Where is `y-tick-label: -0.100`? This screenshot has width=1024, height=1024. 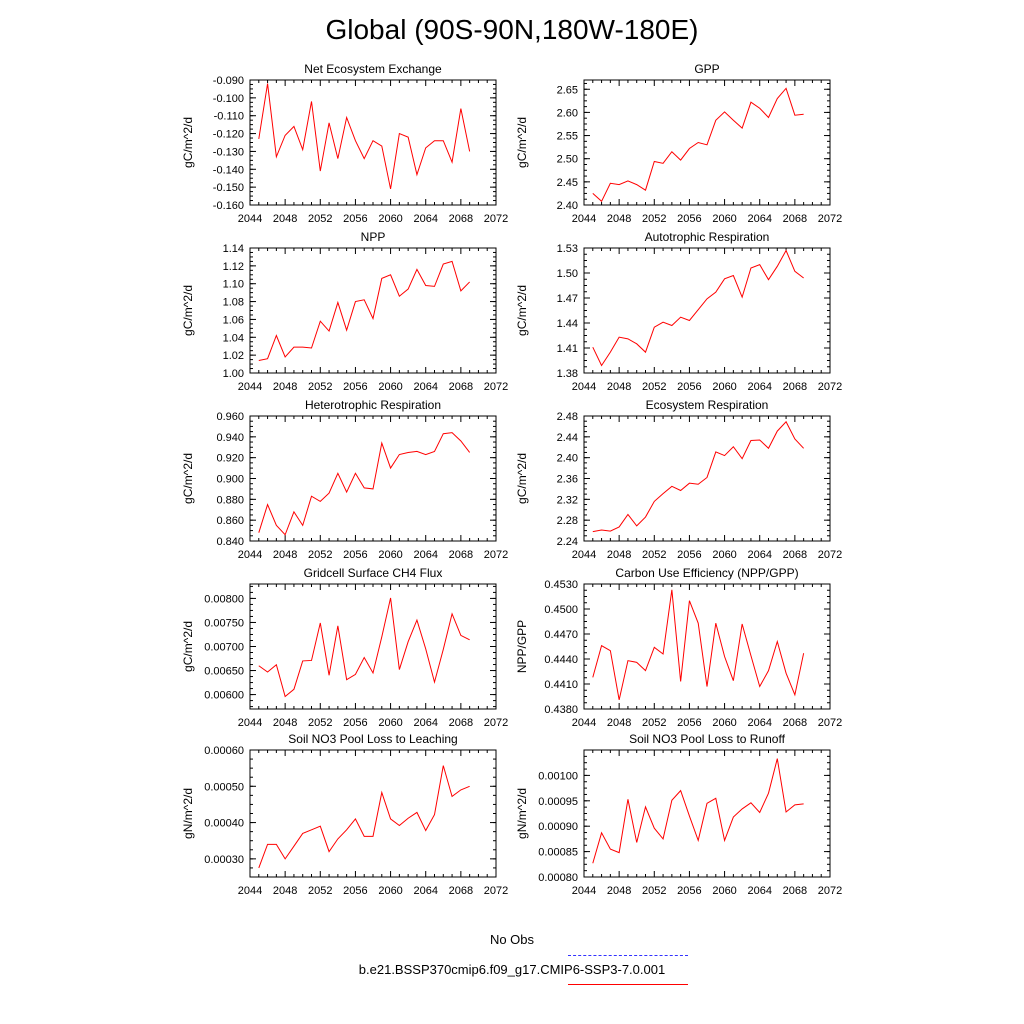
y-tick-label: -0.100 is located at coordinates (228, 99).